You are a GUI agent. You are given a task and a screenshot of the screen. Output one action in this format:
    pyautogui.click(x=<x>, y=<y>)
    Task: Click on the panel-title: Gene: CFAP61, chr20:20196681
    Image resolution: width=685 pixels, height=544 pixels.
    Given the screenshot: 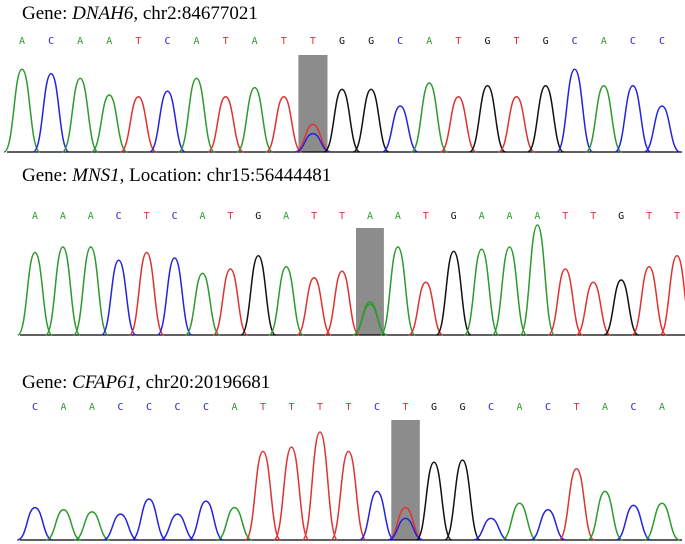 What is the action you would take?
    pyautogui.click(x=146, y=382)
    